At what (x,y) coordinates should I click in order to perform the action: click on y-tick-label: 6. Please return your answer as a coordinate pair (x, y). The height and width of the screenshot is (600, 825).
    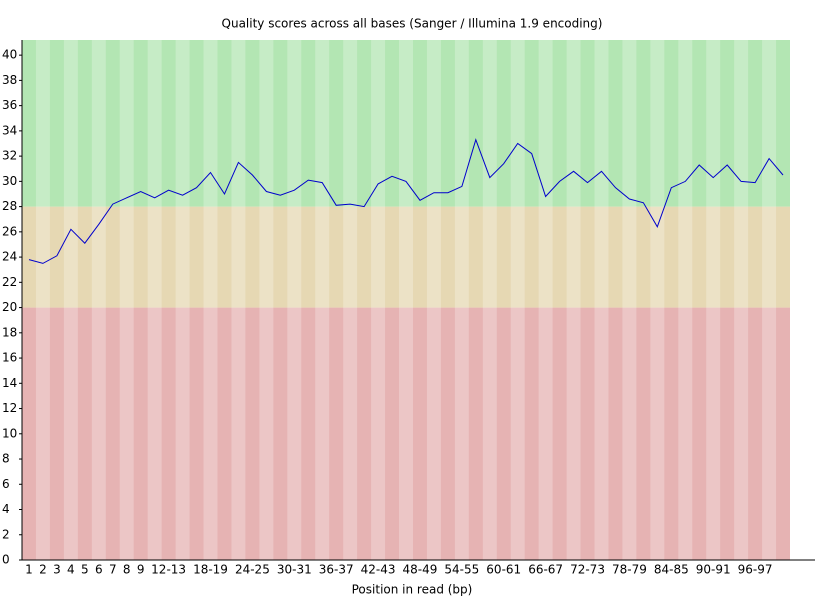
    Looking at the image, I should click on (6, 484).